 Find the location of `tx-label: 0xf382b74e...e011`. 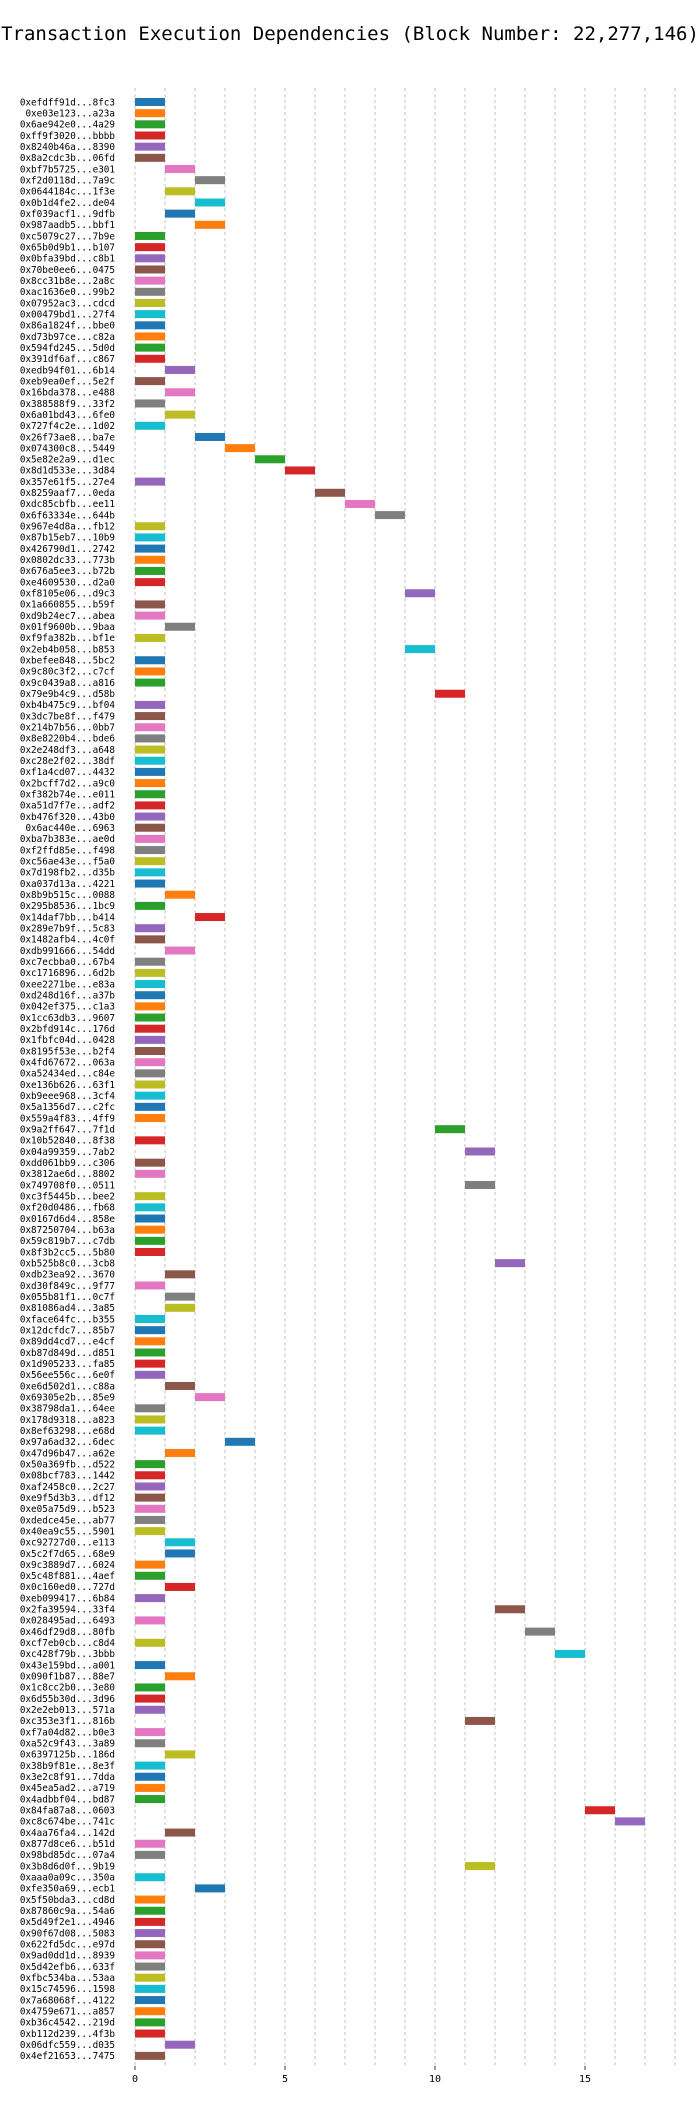

tx-label: 0xf382b74e...e011 is located at coordinates (67, 795).